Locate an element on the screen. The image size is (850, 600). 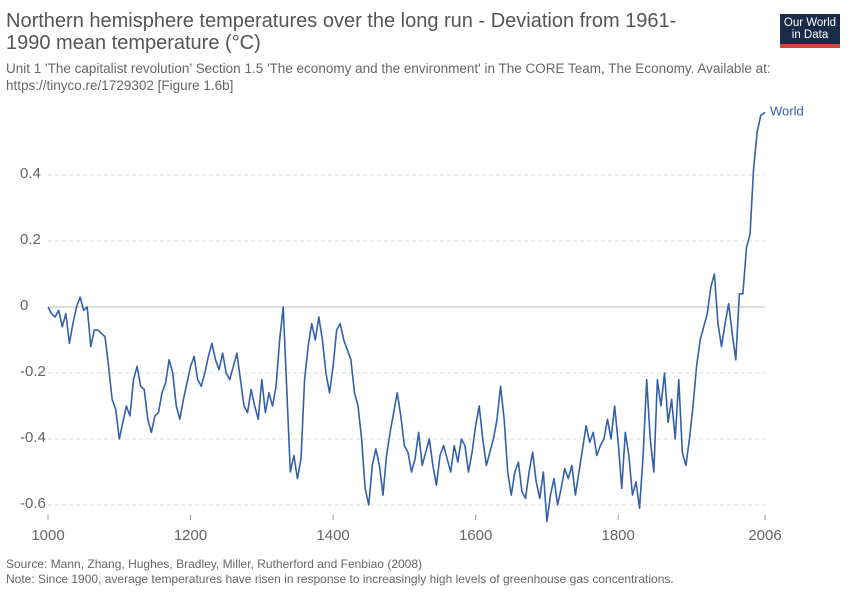
y-tick-label: 0.2 is located at coordinates (30, 239).